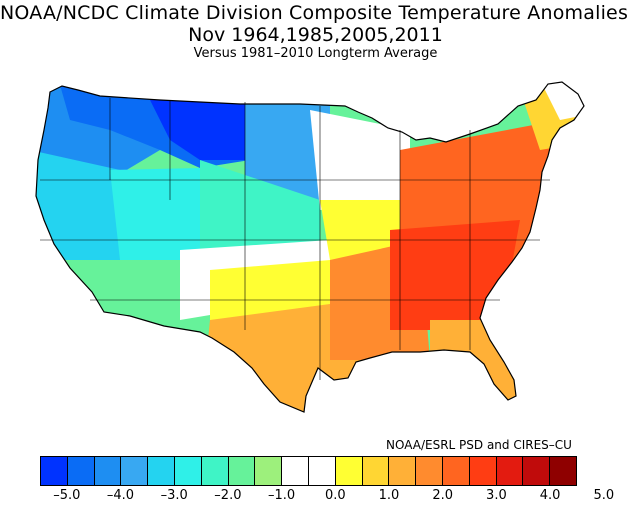  Describe the element at coordinates (260, 210) in the screenshot. I see `region-central-rockies` at that location.